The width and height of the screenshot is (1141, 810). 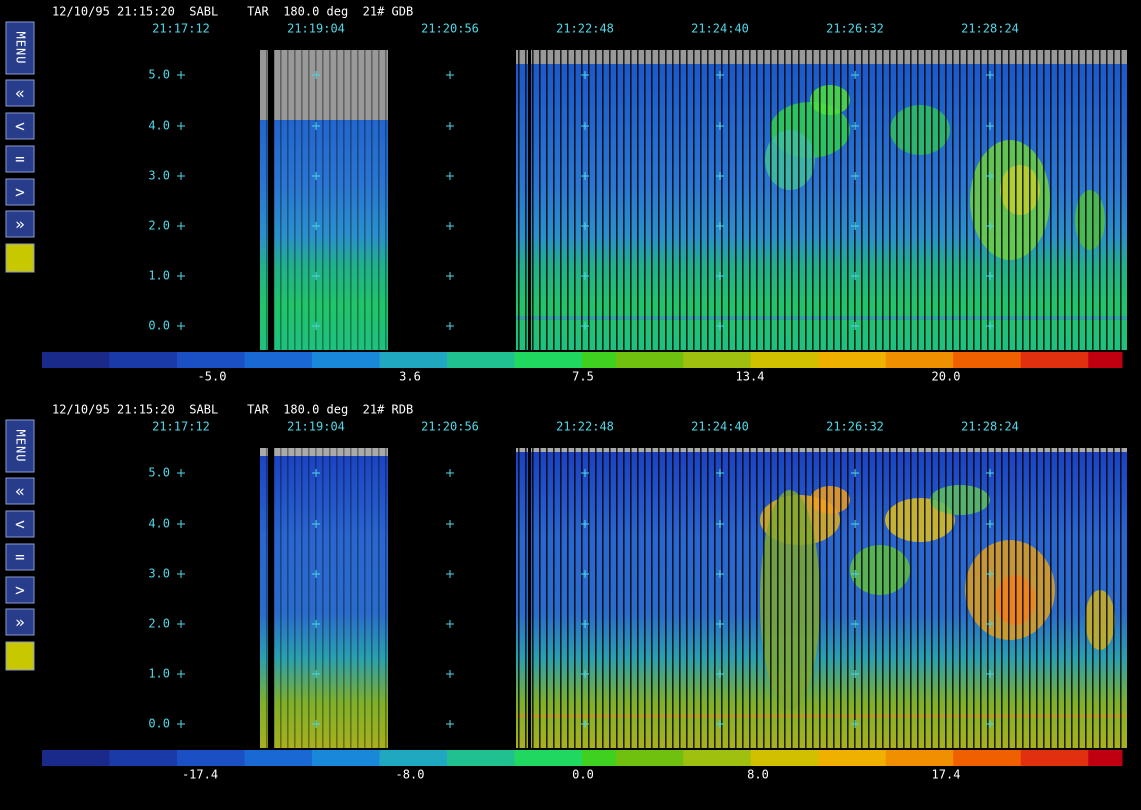 I want to click on nav-button-label: «, so click(x=20, y=93).